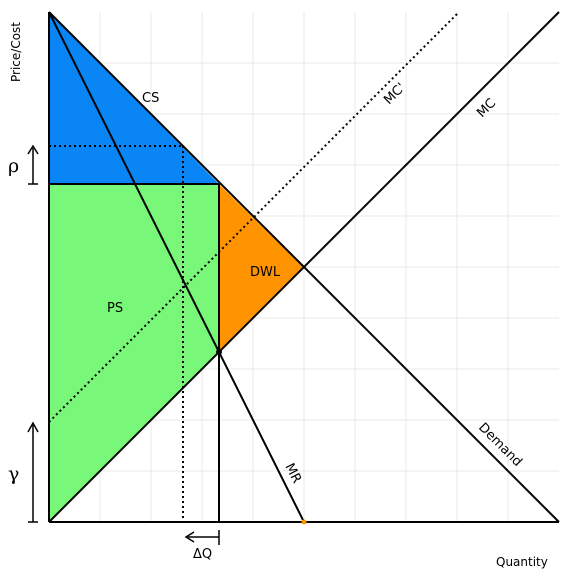 Image resolution: width=561 pixels, height=571 pixels. Describe the element at coordinates (115, 308) in the screenshot. I see `ps-label: PS` at that location.